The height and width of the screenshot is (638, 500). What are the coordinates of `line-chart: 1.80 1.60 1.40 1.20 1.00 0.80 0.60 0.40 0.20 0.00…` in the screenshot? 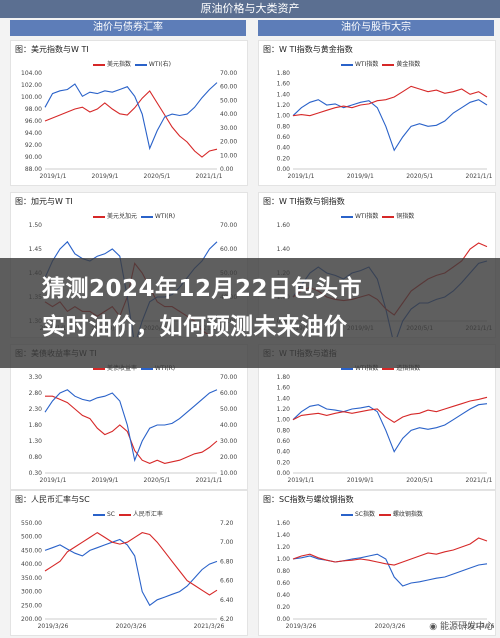 It's located at (385, 125).